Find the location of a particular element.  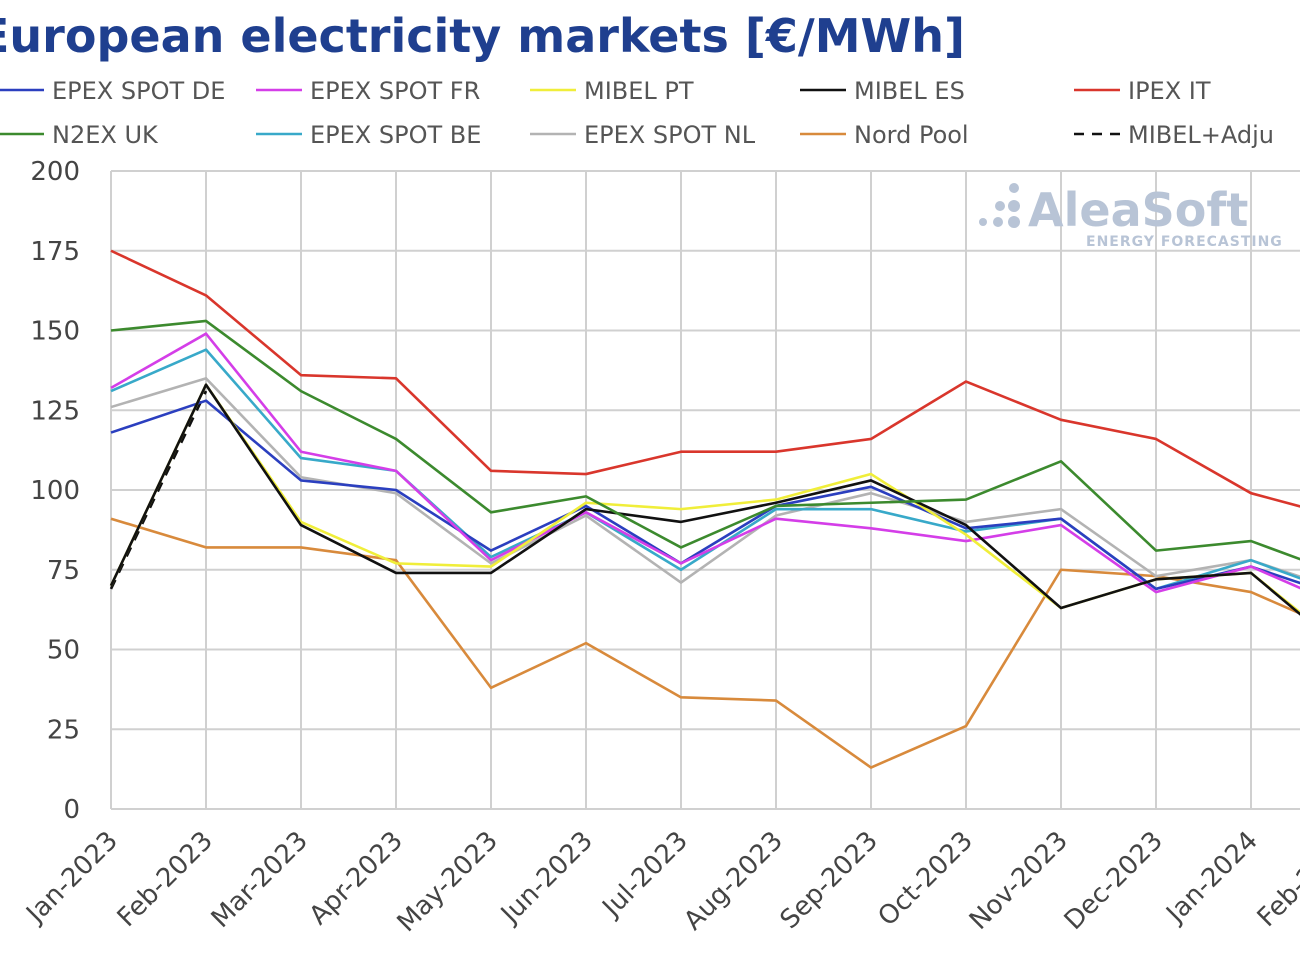

legend-item: MIBEL PT is located at coordinates (612, 91).